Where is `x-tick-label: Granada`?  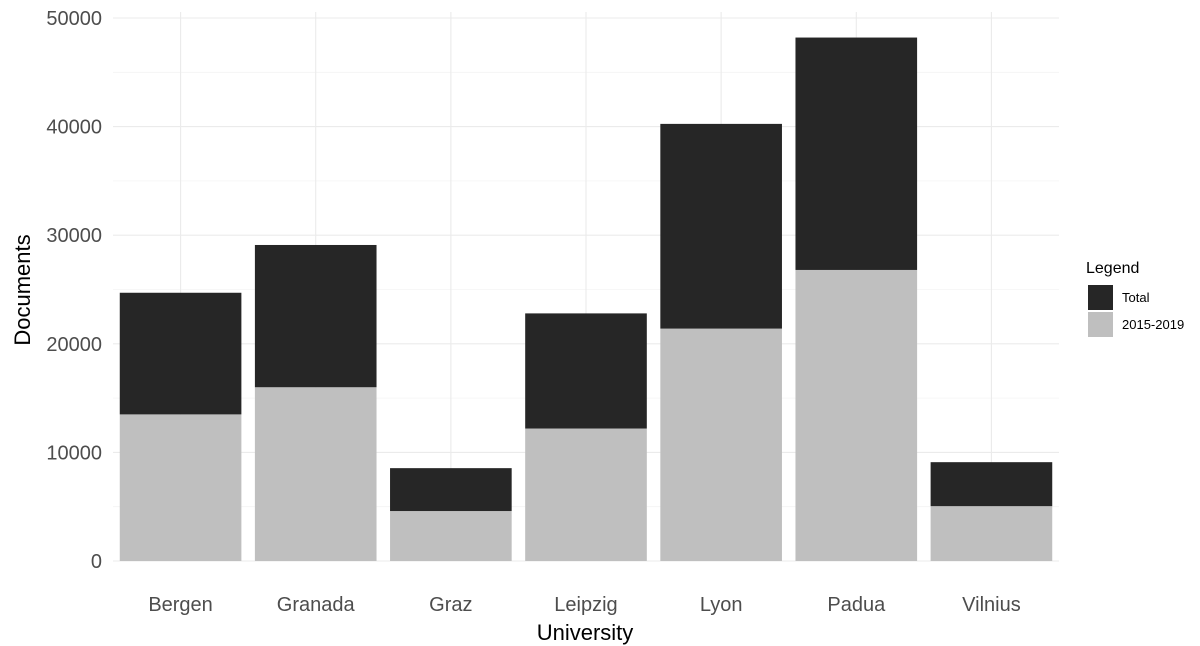 x-tick-label: Granada is located at coordinates (316, 605).